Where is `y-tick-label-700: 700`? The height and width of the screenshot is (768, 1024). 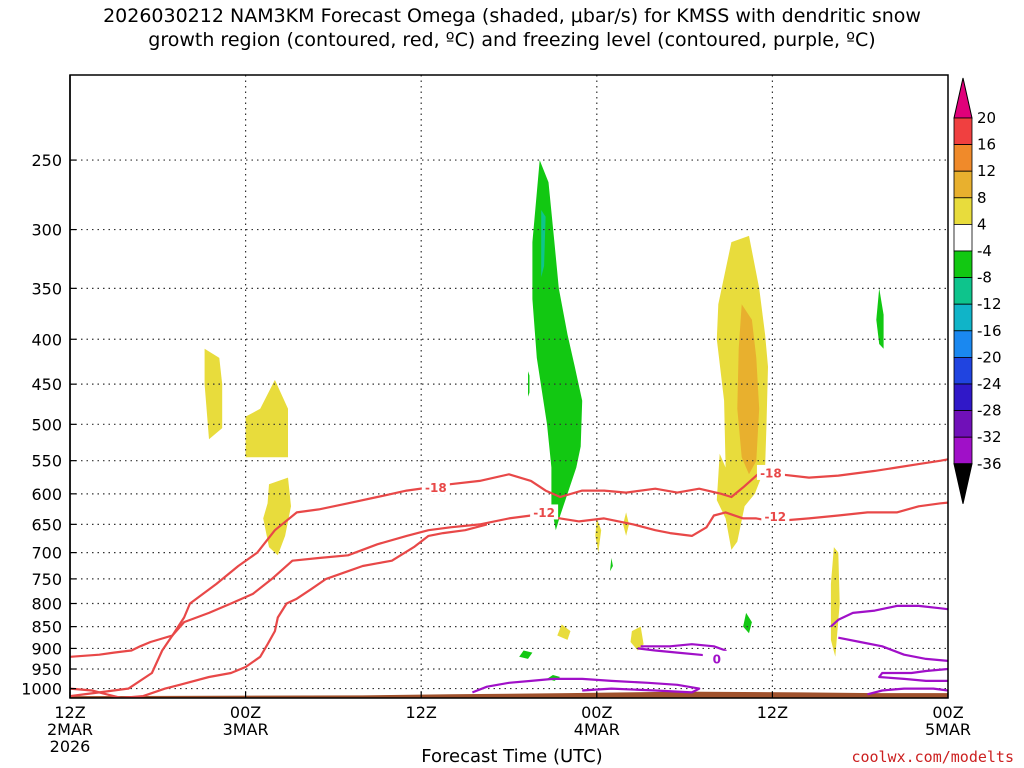
y-tick-label-700: 700 is located at coordinates (46, 553).